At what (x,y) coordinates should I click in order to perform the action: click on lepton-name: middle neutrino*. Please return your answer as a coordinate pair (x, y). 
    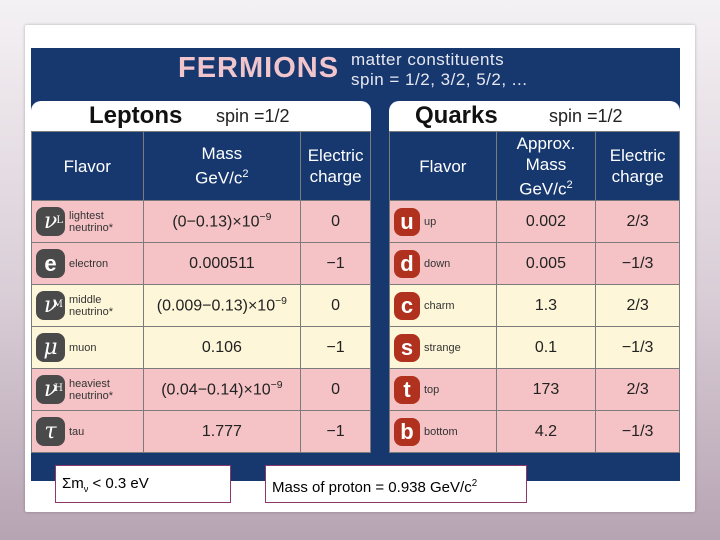
    Looking at the image, I should click on (91, 305).